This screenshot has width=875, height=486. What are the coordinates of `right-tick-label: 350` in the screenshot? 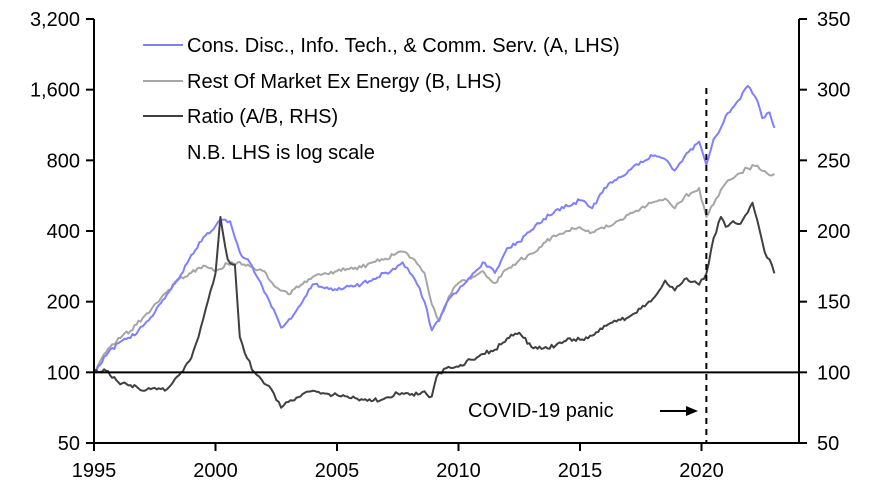 It's located at (833, 20).